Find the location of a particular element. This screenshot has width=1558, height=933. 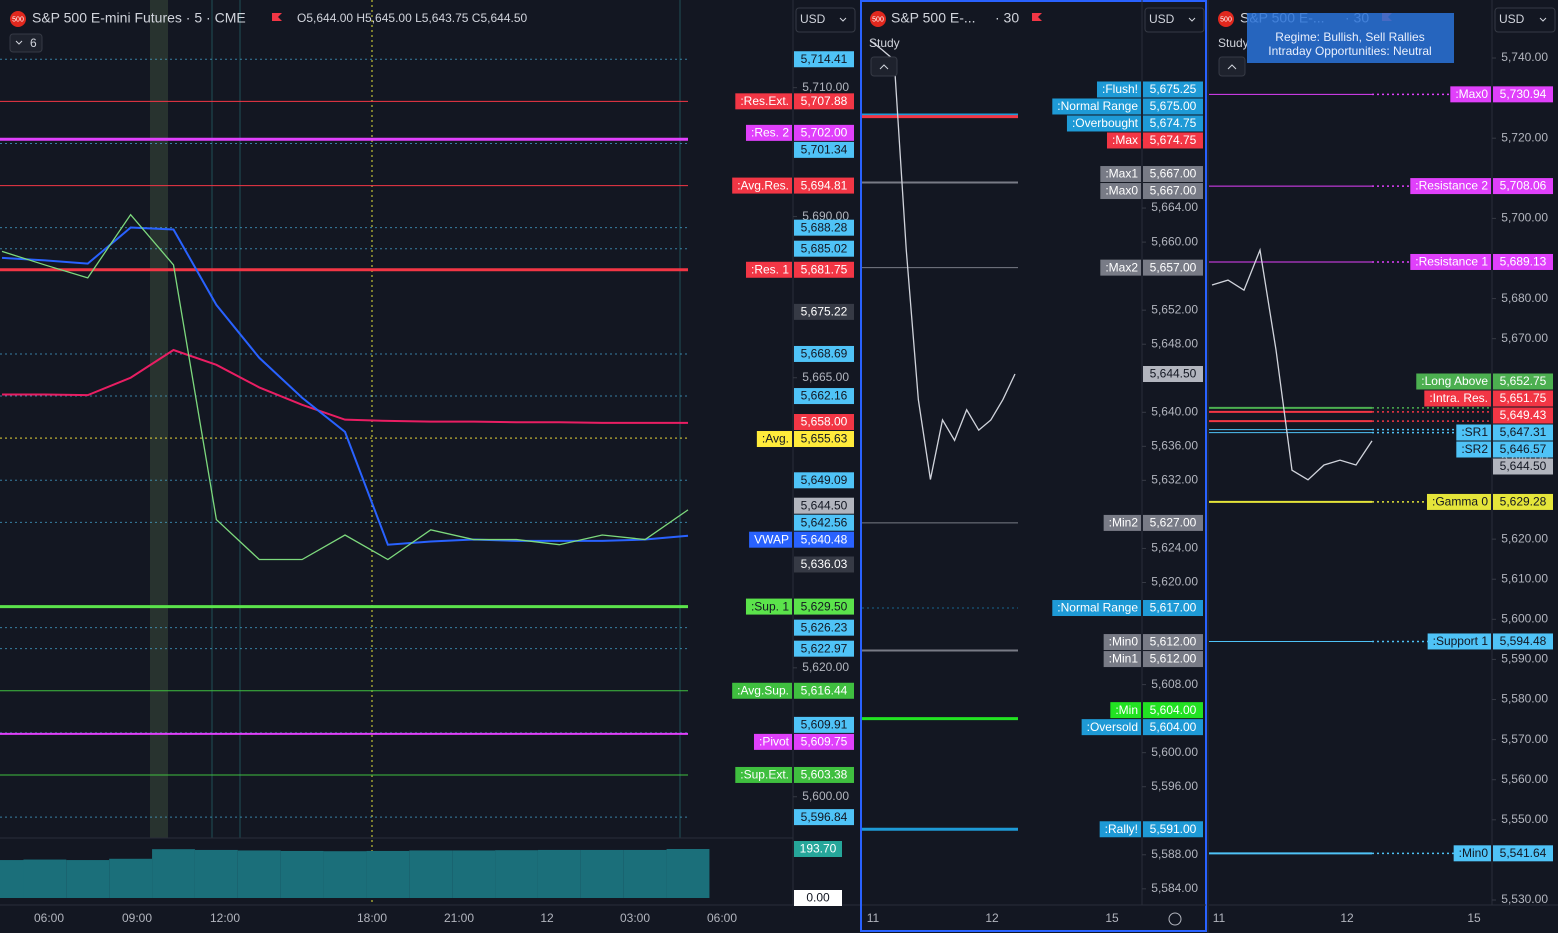

ohlc: O5,644.00 H5,645.00 L5,643.75 C5,644.50 is located at coordinates (412, 18).